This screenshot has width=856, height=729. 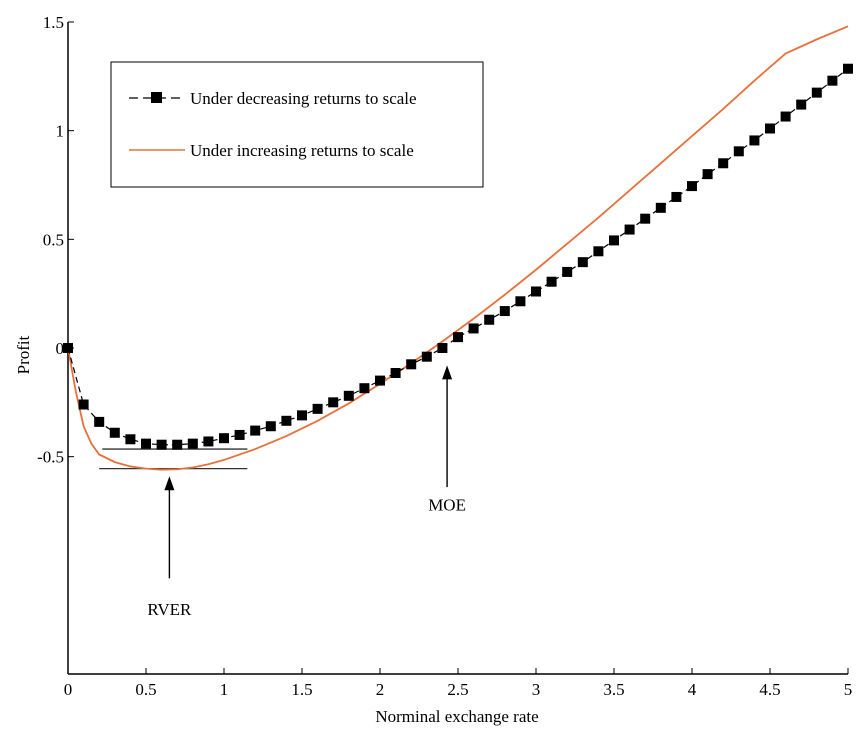 What do you see at coordinates (53, 22) in the screenshot?
I see `y-tick-label: 1.5` at bounding box center [53, 22].